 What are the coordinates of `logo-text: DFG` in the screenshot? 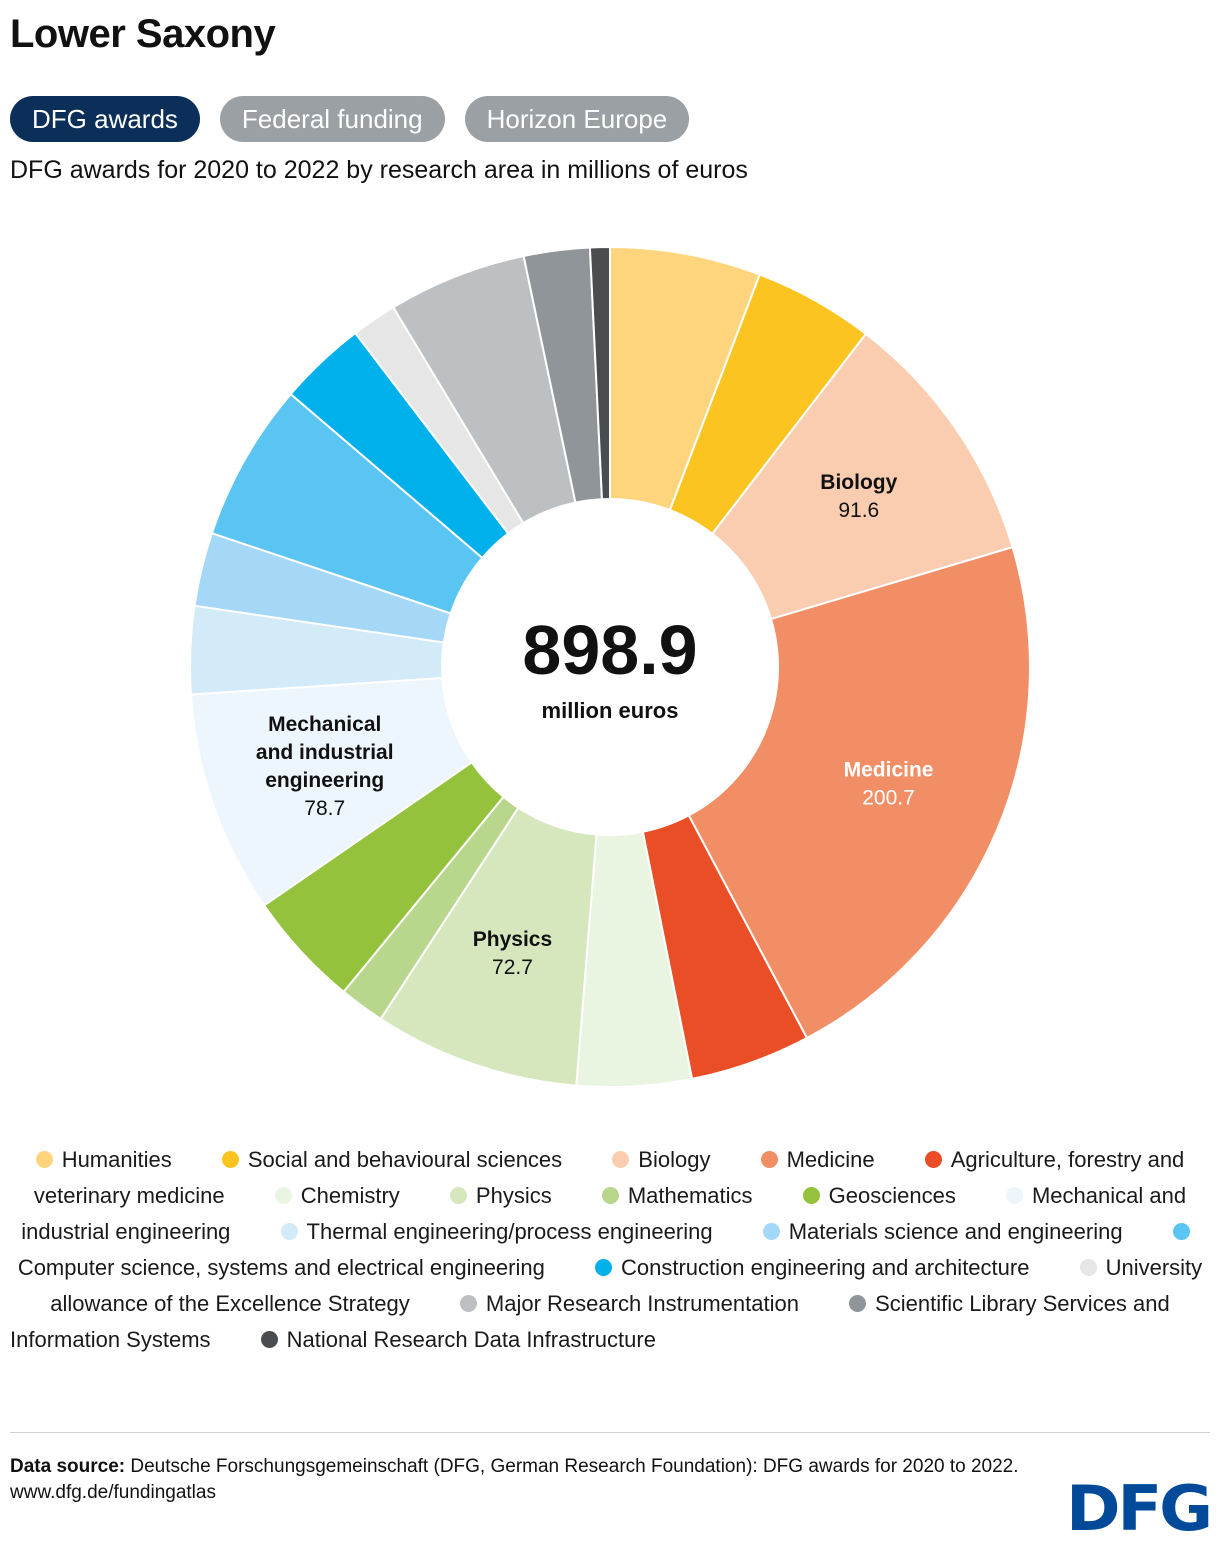 It's located at (1138, 1506).